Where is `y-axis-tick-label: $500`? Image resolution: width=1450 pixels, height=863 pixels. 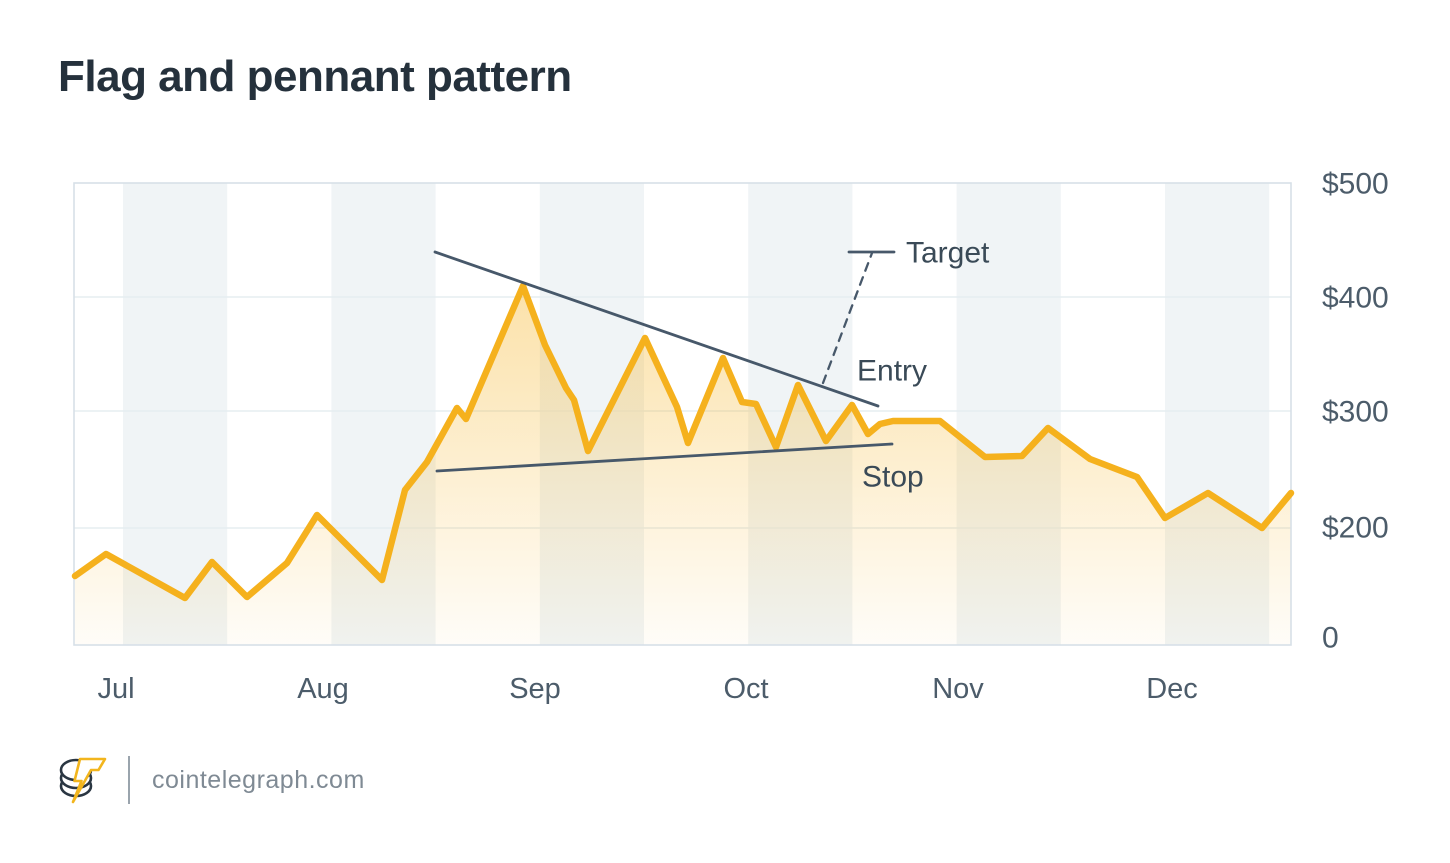 y-axis-tick-label: $500 is located at coordinates (1355, 184).